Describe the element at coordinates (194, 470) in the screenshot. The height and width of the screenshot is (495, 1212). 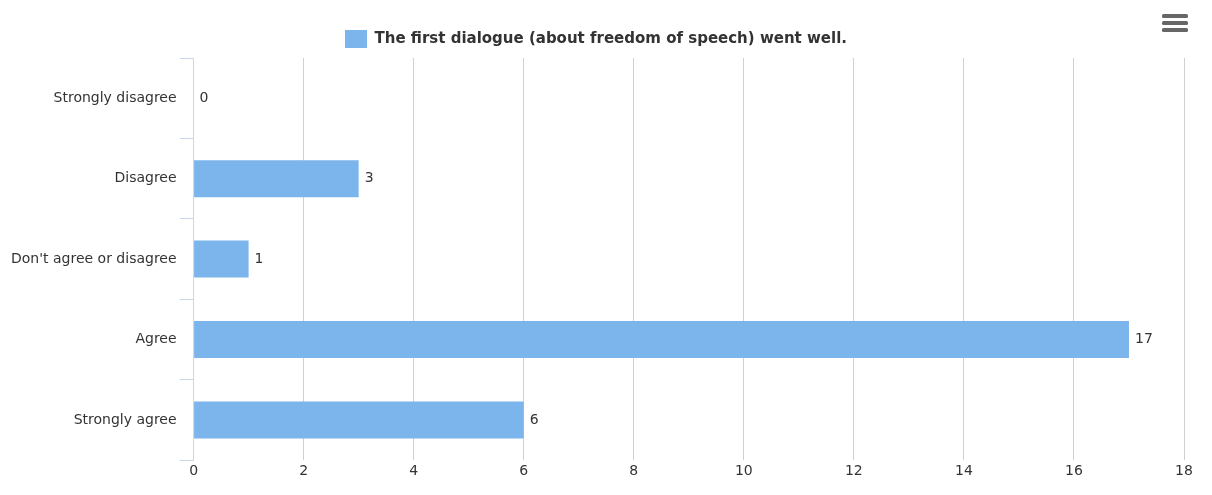
I see `x-tick-label: 0` at that location.